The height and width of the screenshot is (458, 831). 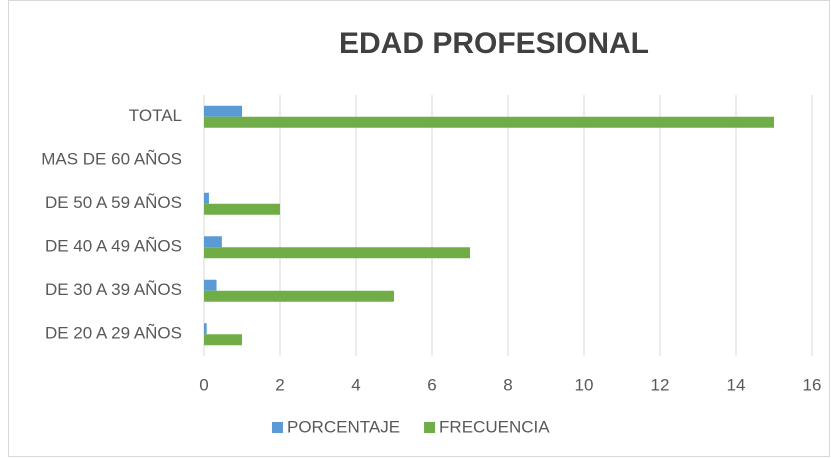 What do you see at coordinates (355, 384) in the screenshot?
I see `x-tick-label: 4` at bounding box center [355, 384].